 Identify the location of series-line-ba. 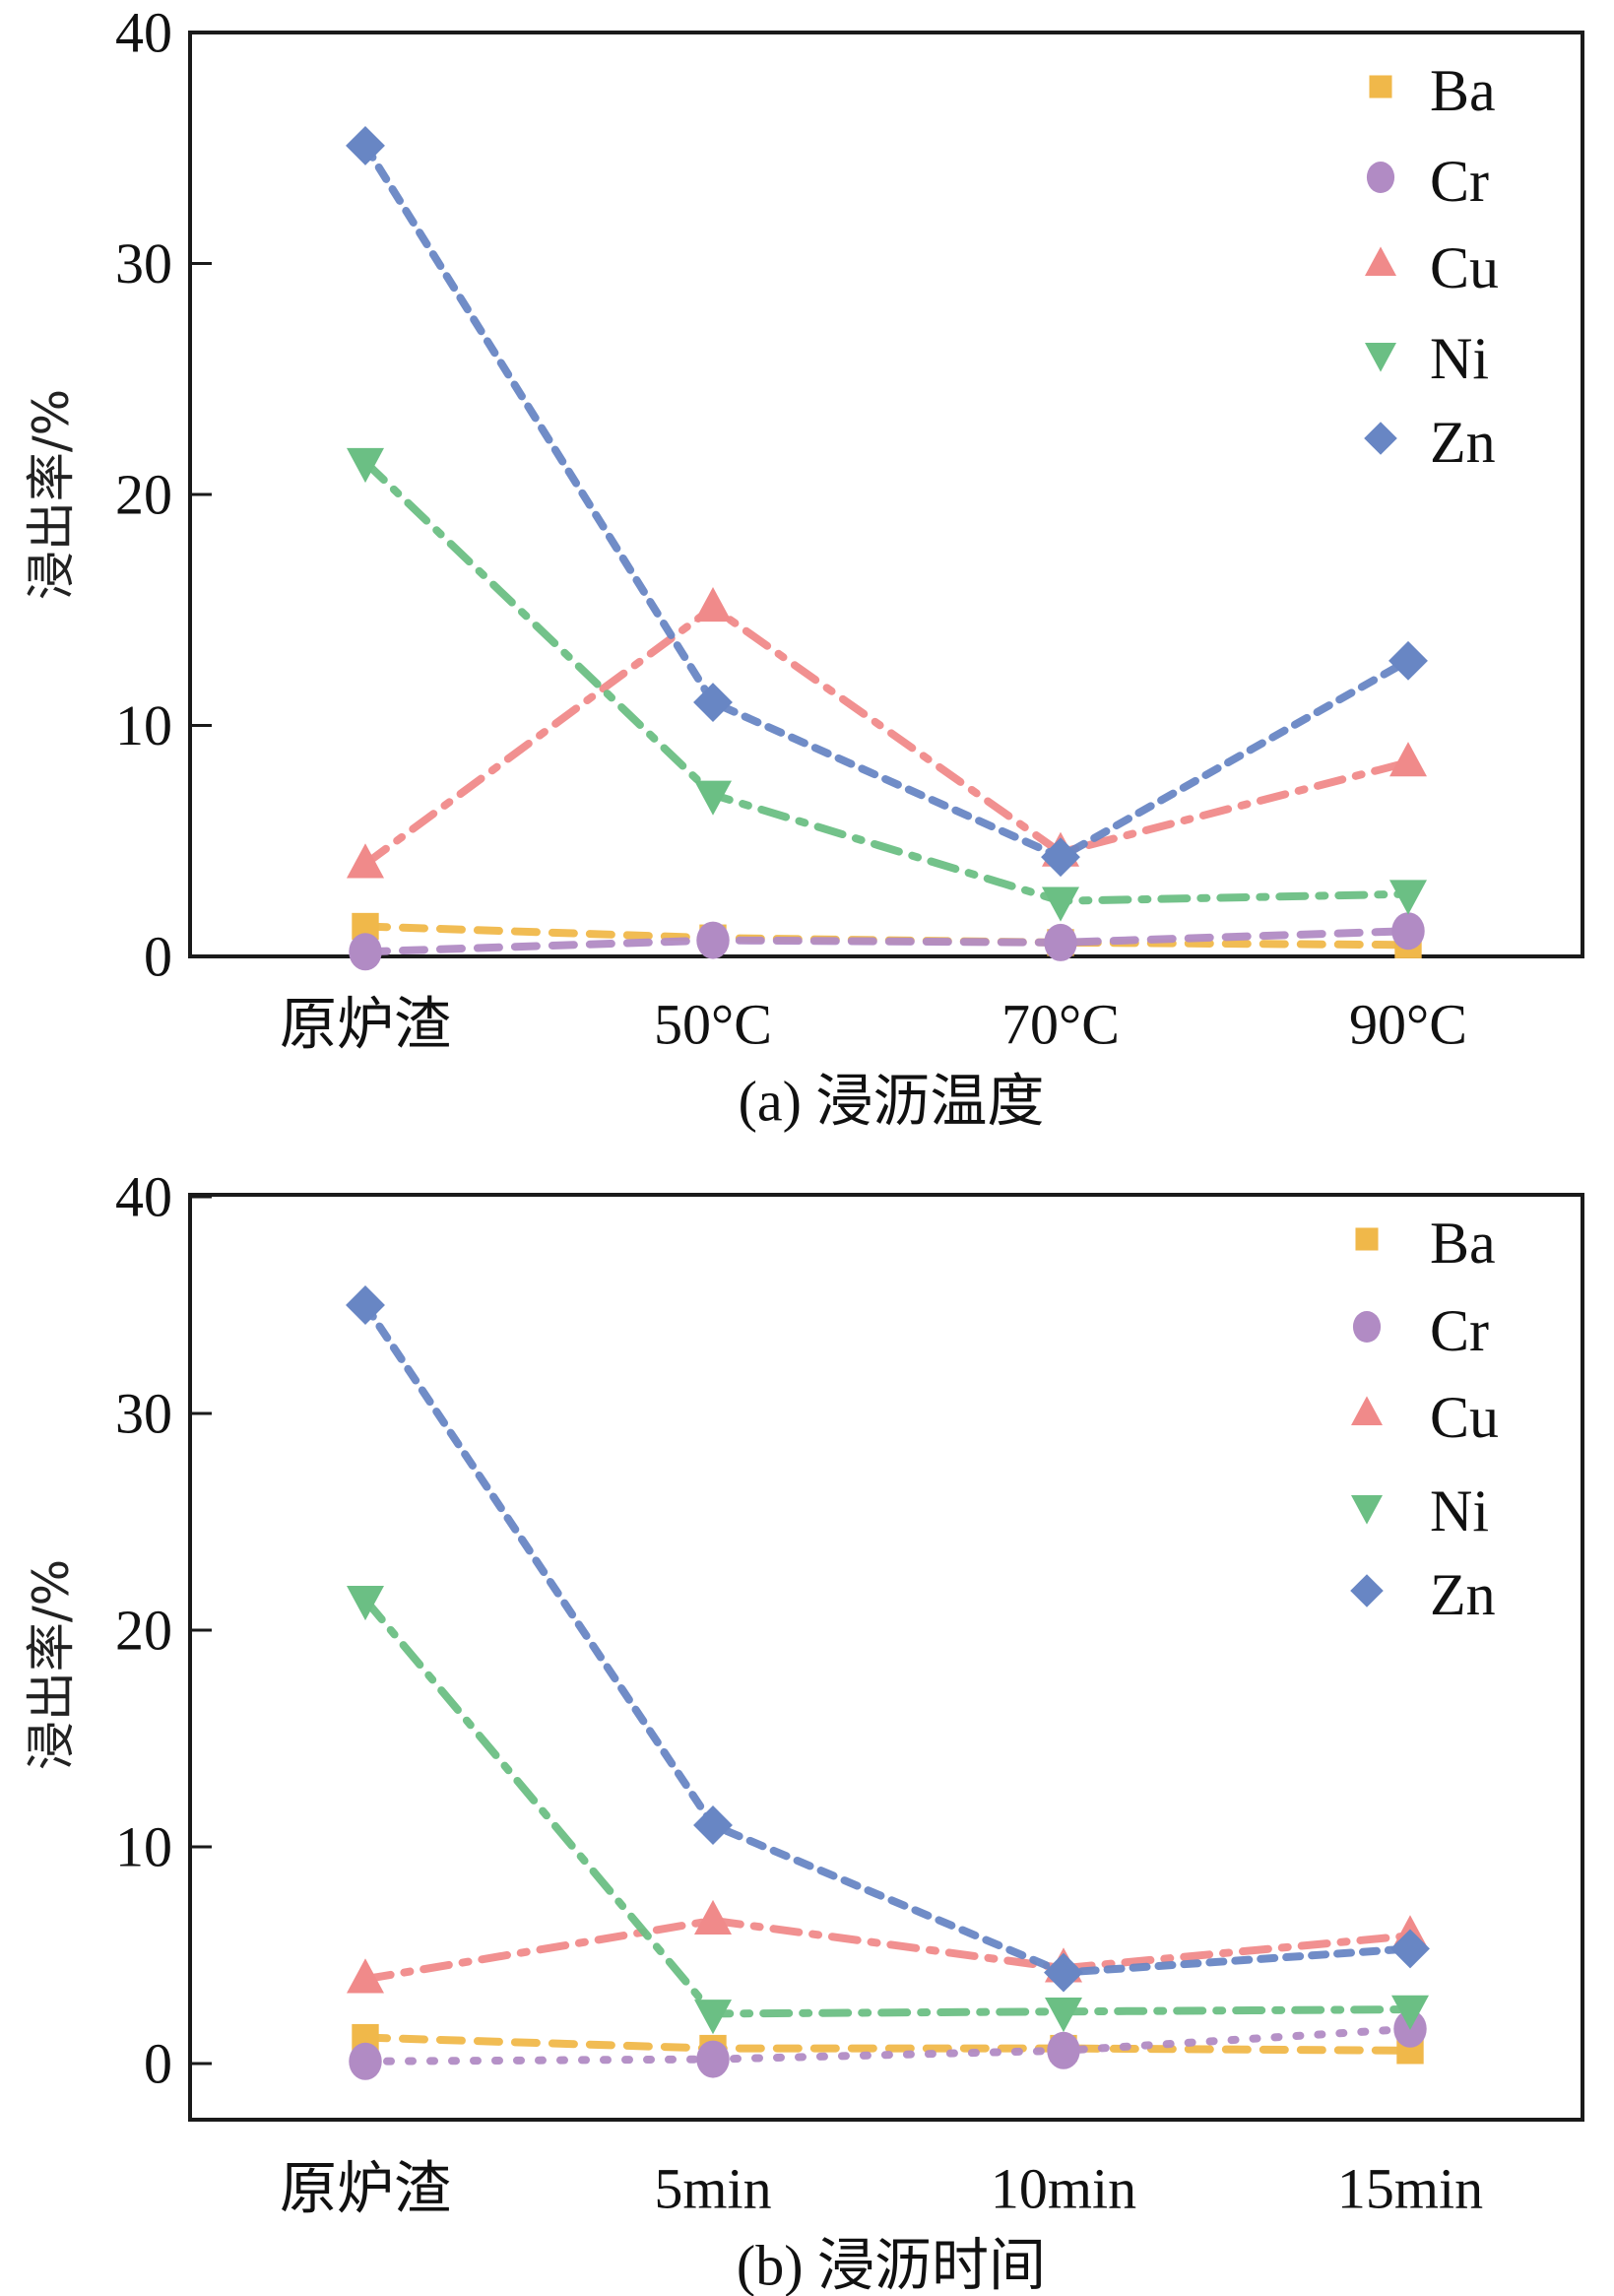
(887, 2044).